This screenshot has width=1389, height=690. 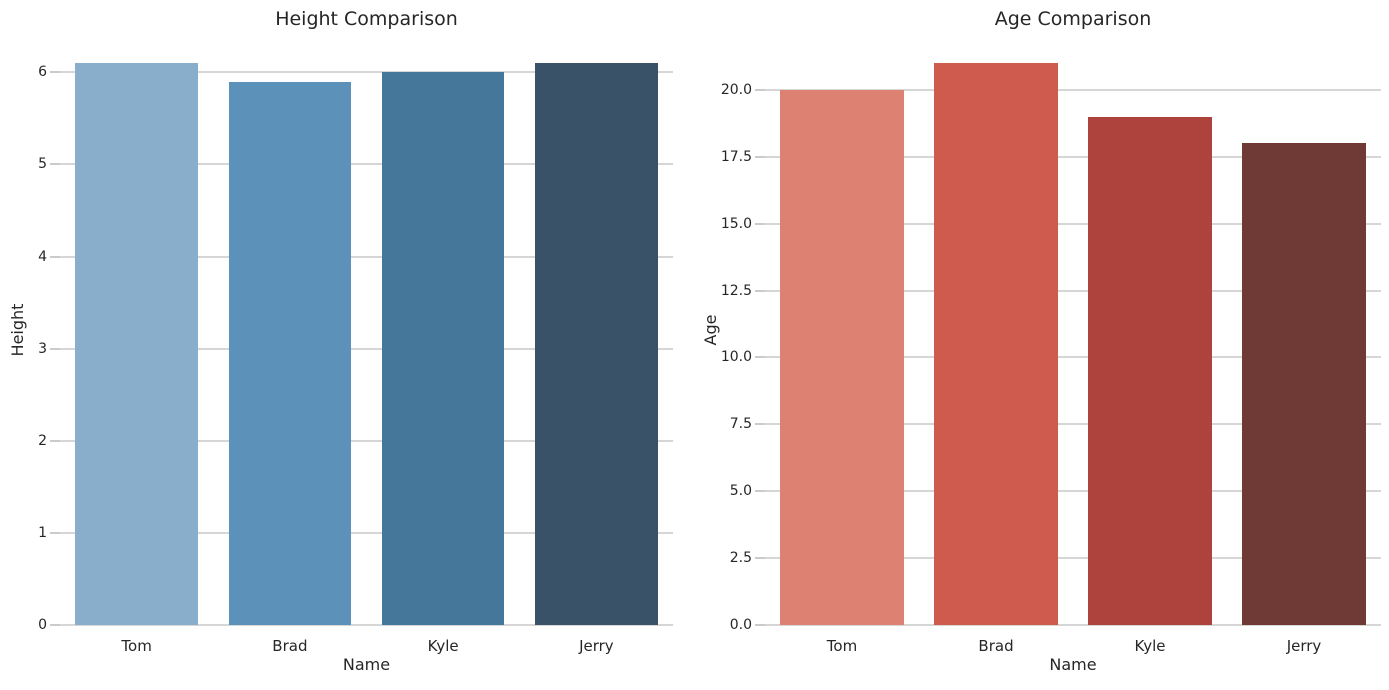 I want to click on y-tick-label: 6, so click(x=42, y=72).